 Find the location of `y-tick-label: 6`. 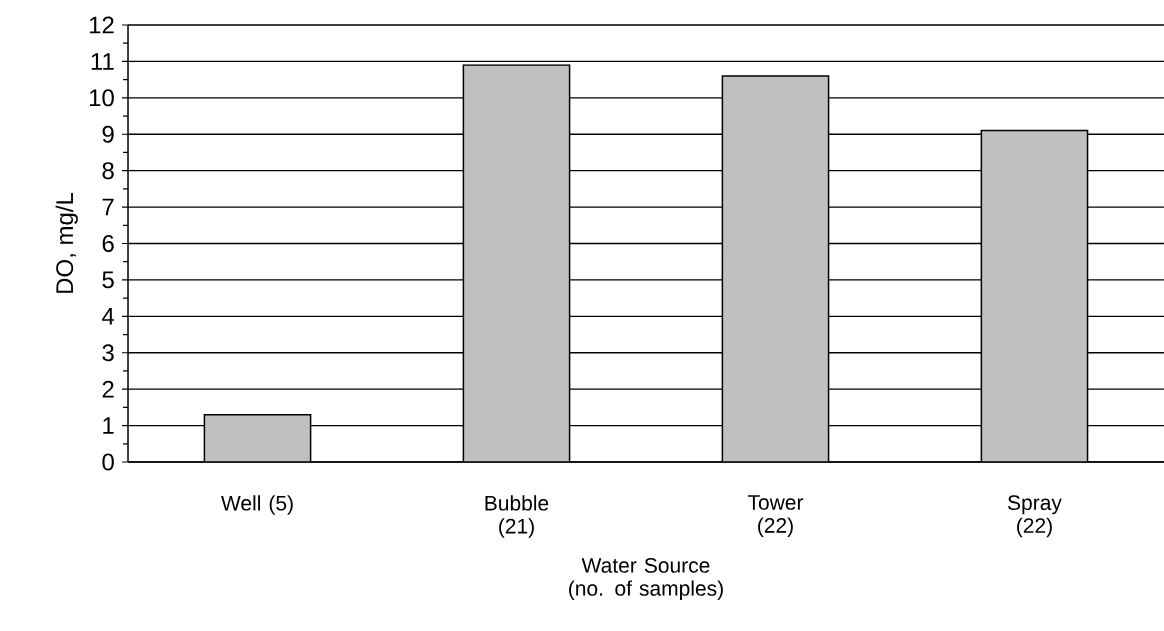

y-tick-label: 6 is located at coordinates (108, 243).